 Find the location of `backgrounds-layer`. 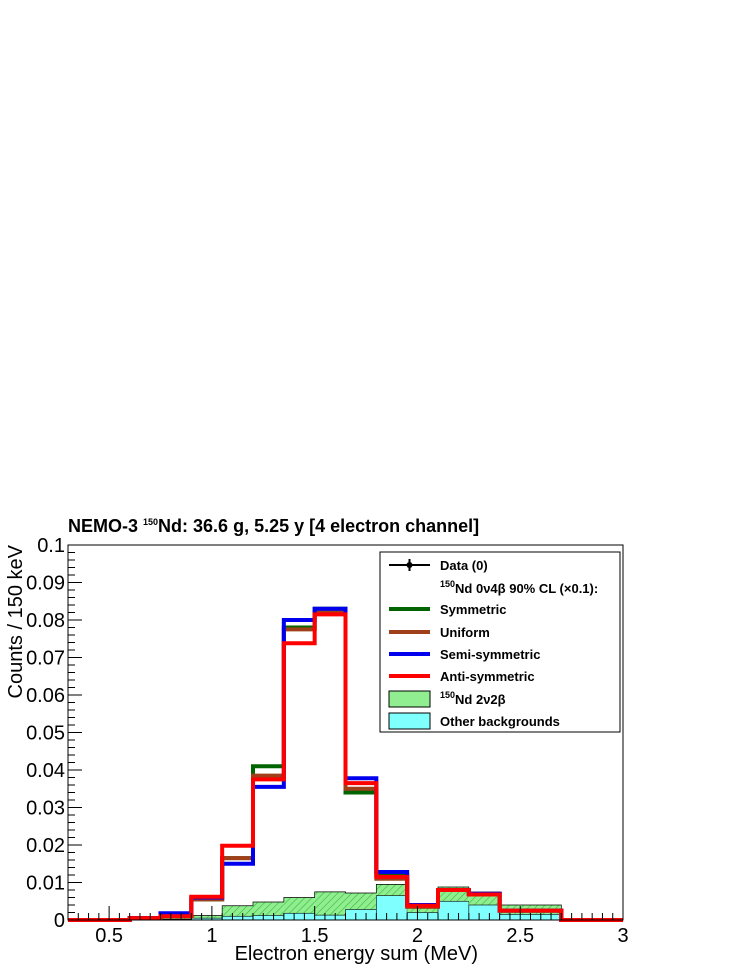

backgrounds-layer is located at coordinates (345, 902).